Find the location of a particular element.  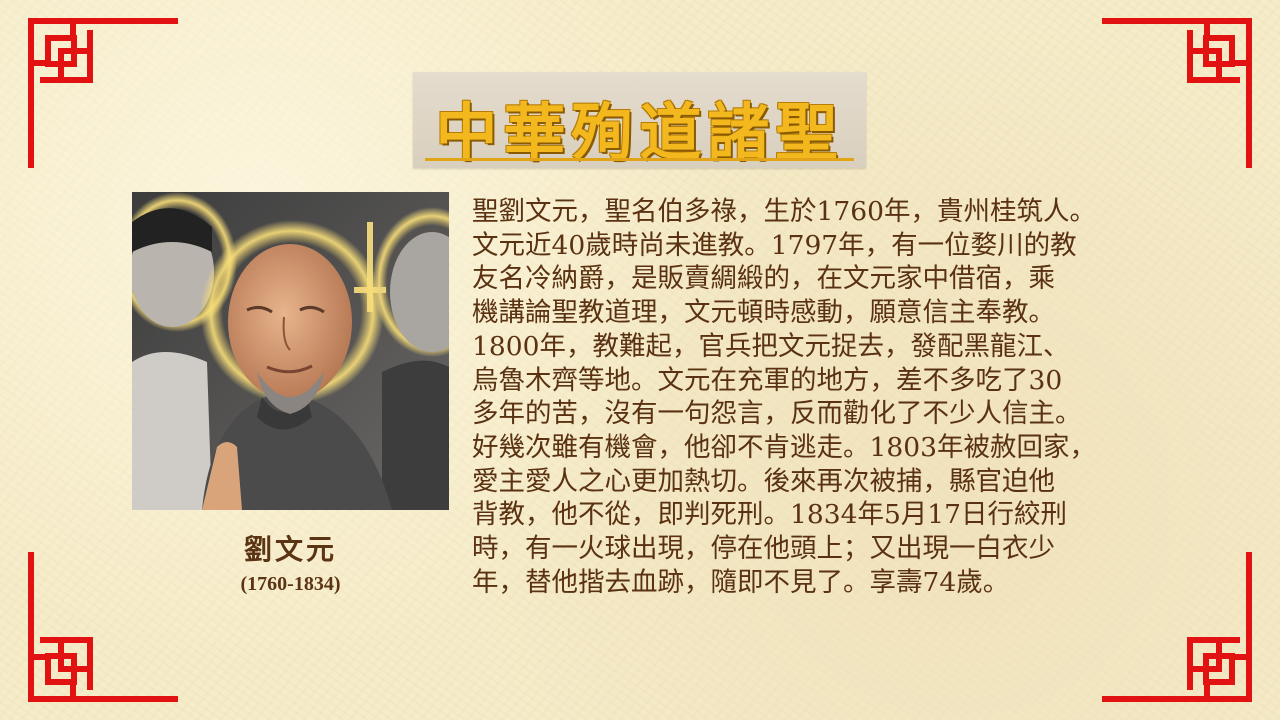

corner-ornament-top-left is located at coordinates (103, 93).